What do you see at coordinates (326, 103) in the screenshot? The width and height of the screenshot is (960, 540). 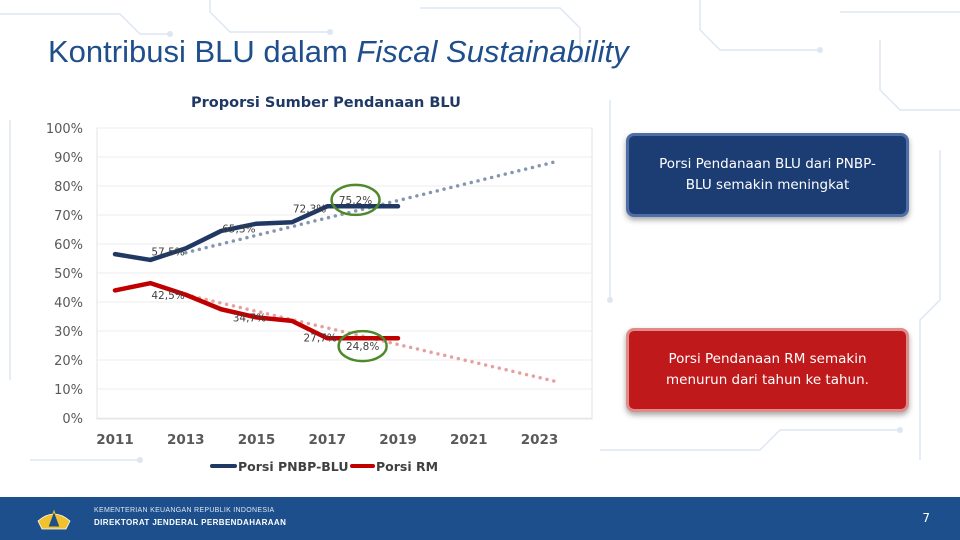 I see `chart-title: Proporsi Sumber Pendanaan BLU` at bounding box center [326, 103].